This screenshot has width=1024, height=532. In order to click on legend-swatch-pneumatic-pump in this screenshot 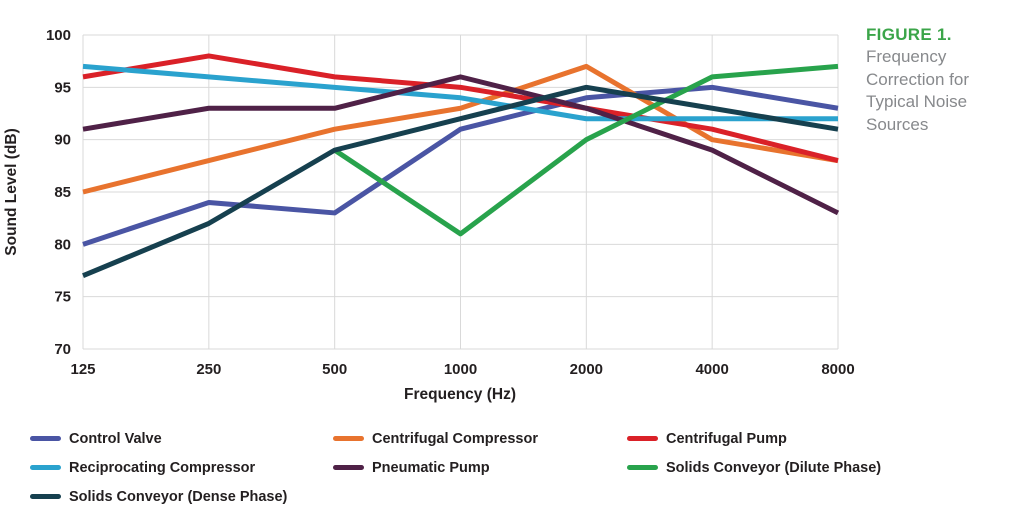, I will do `click(348, 467)`.